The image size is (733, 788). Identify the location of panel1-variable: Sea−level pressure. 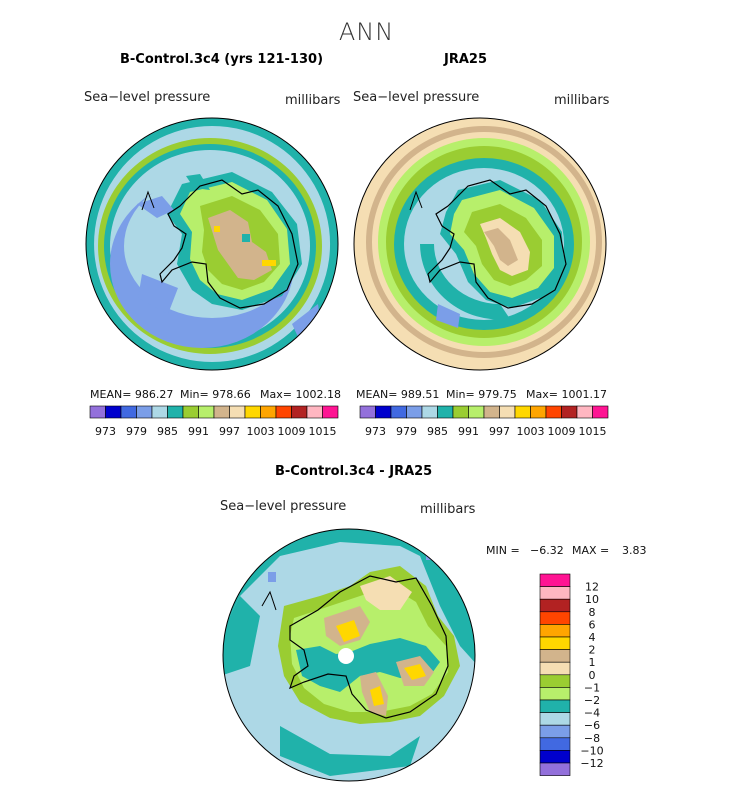
(147, 97).